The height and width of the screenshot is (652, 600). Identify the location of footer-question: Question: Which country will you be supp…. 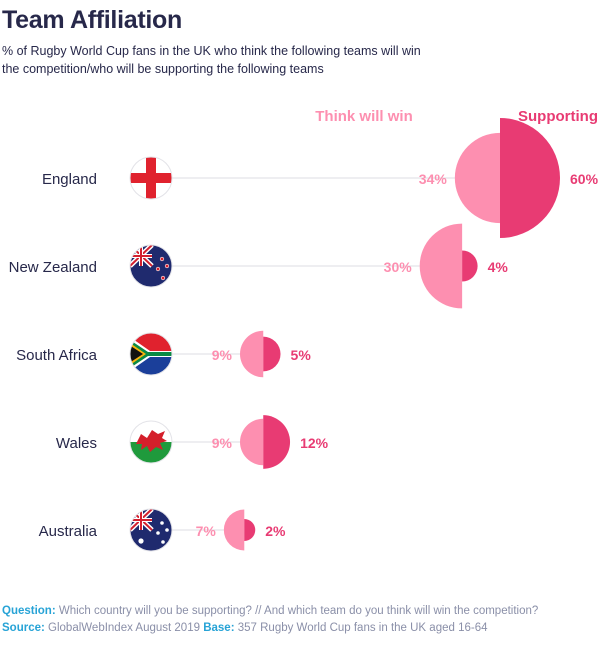
(300, 611).